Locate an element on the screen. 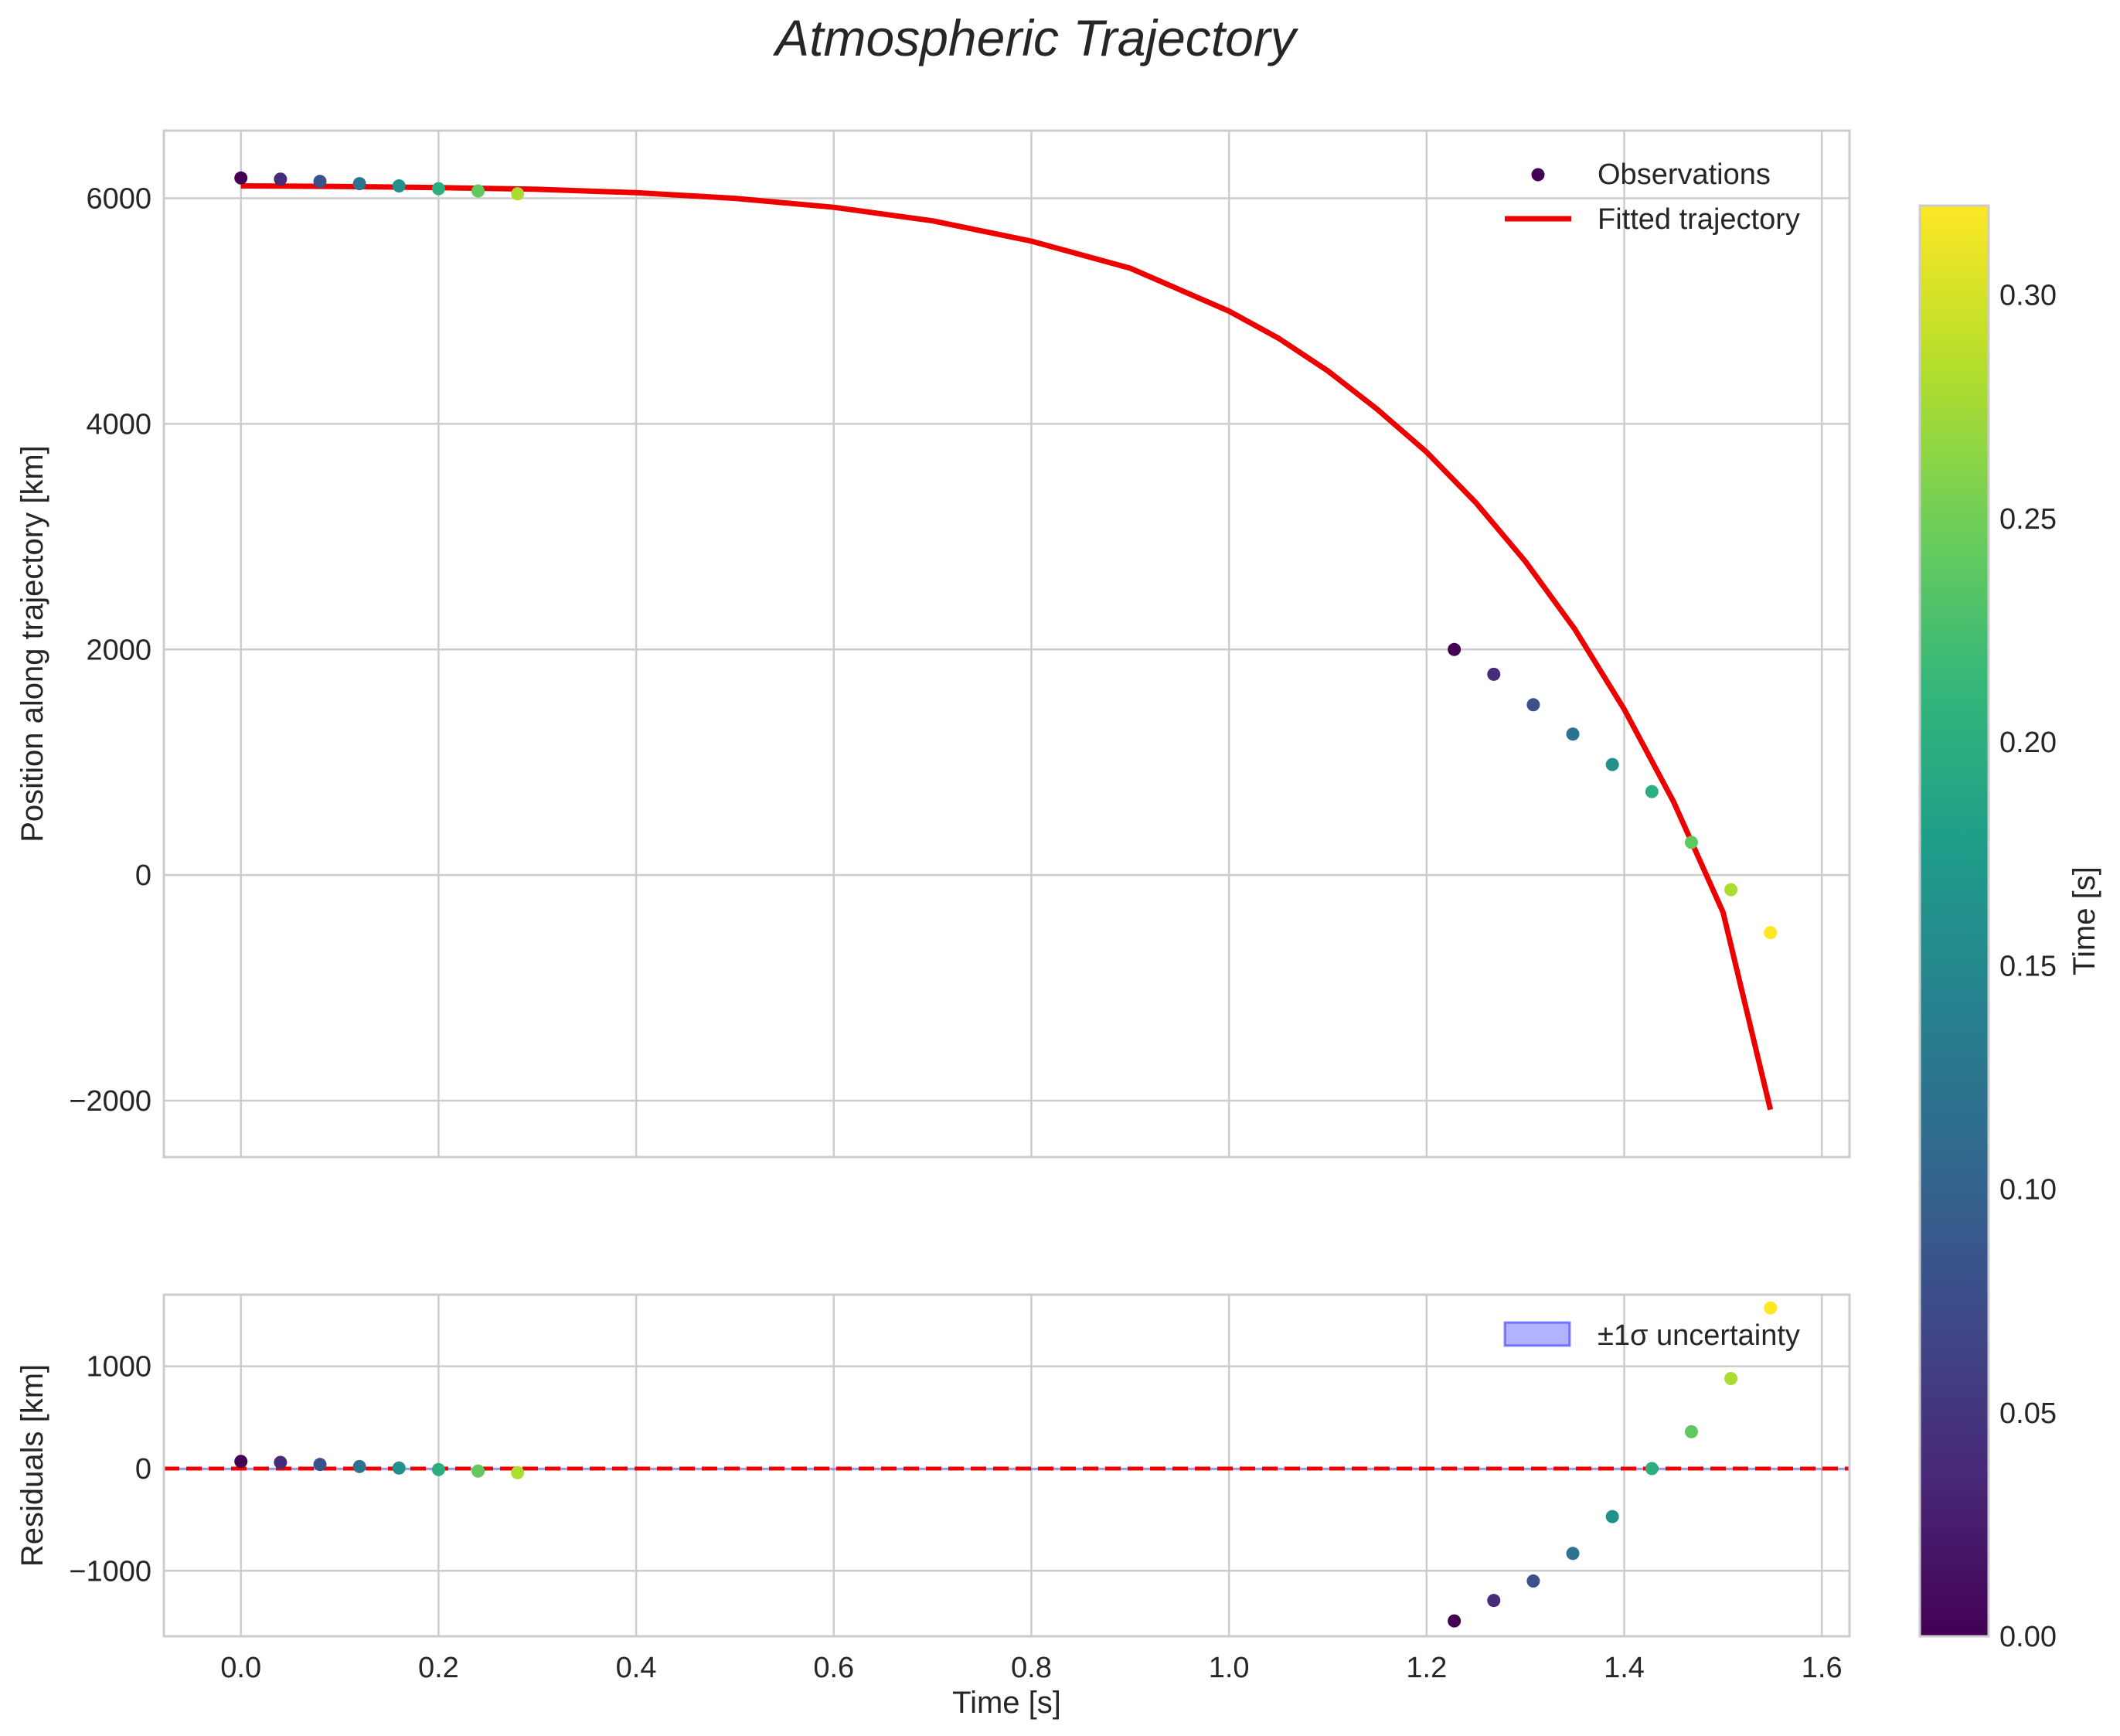  bottom-legend: ±1σ uncertainty is located at coordinates (1651, 1336).